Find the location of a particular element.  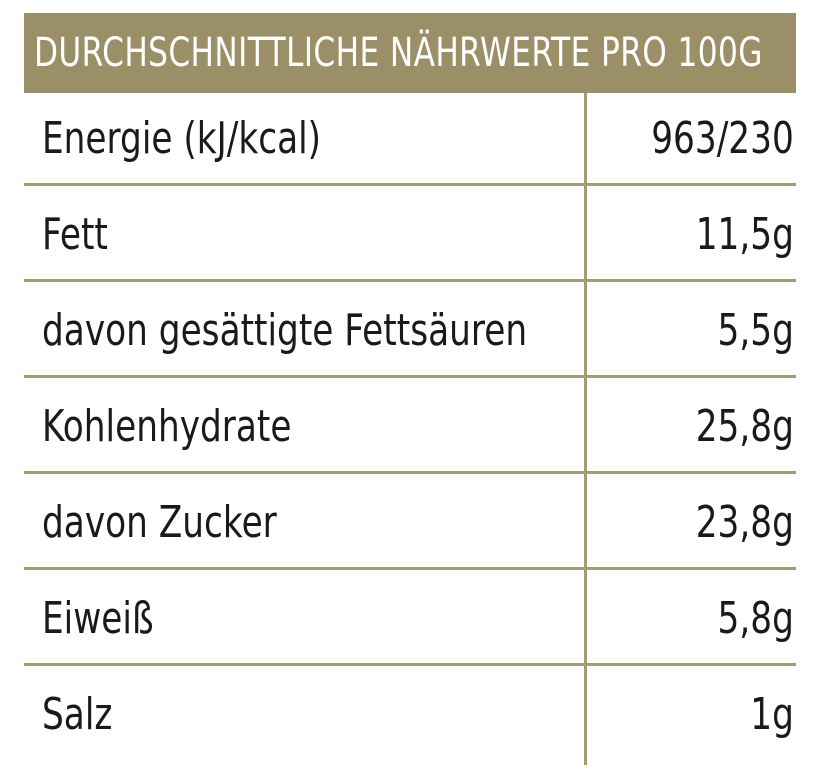

row-value: 5,5g is located at coordinates (755, 330).